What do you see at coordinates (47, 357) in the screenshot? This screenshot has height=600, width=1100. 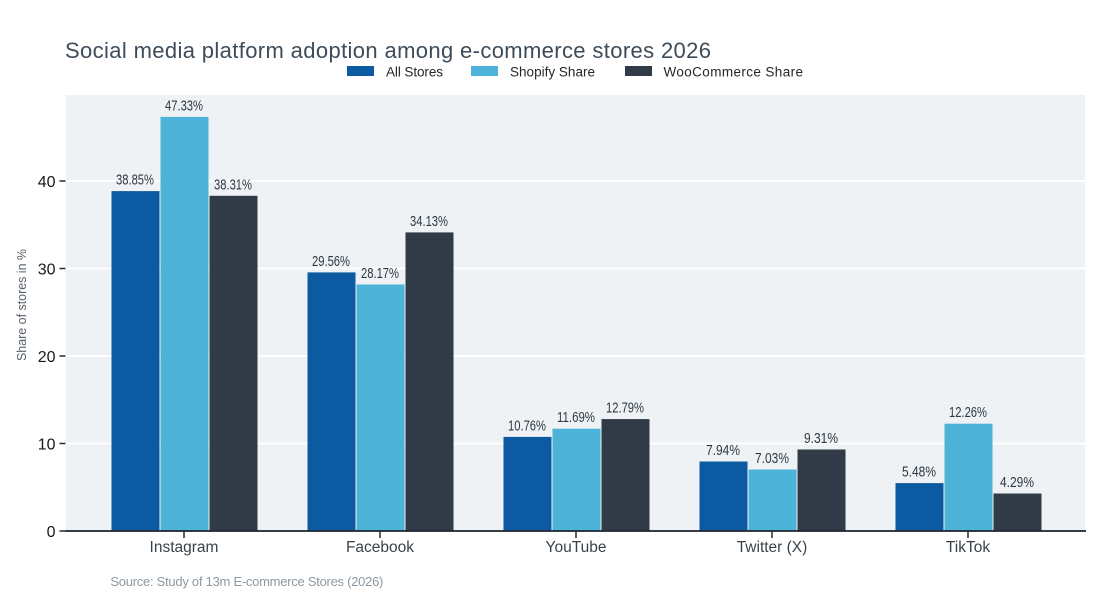 I see `svg-text: 20` at bounding box center [47, 357].